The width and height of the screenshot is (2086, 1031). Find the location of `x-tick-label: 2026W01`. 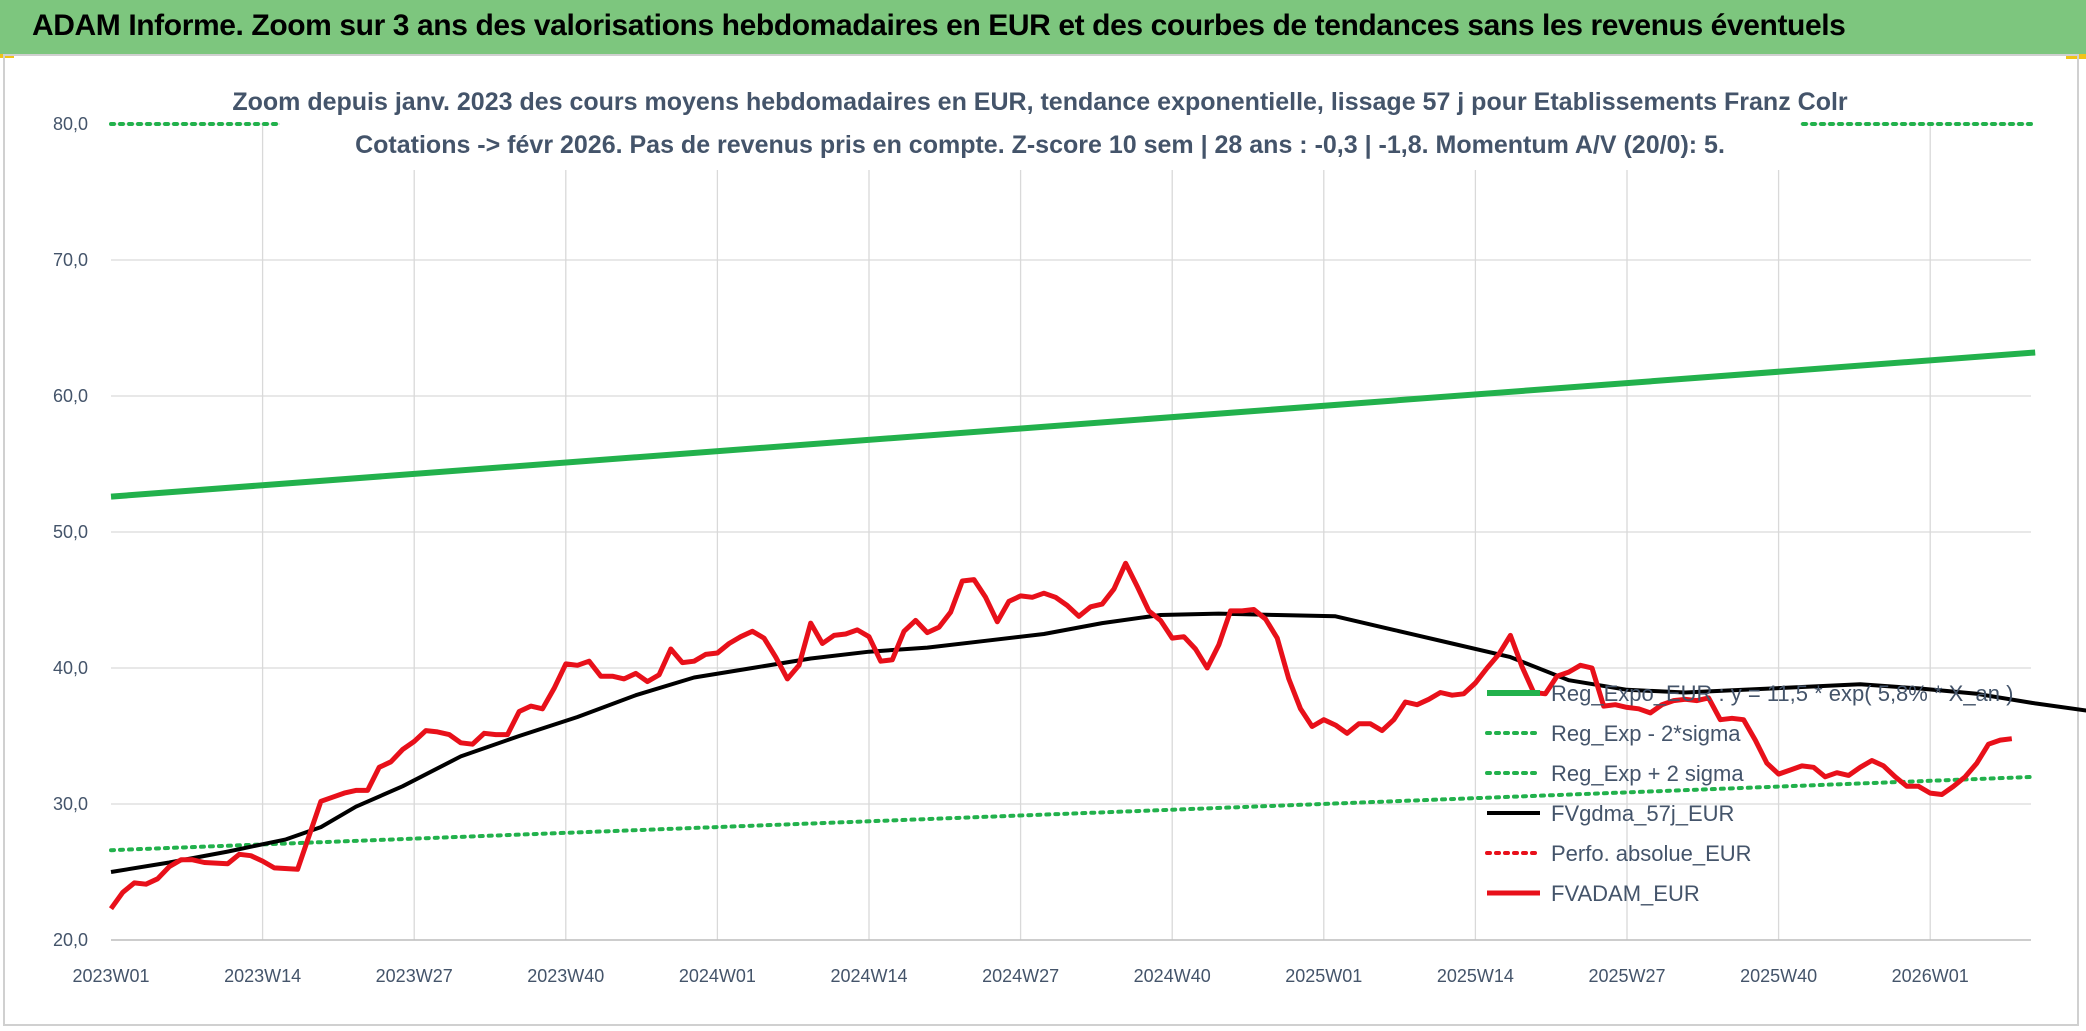

x-tick-label: 2026W01 is located at coordinates (1930, 976).